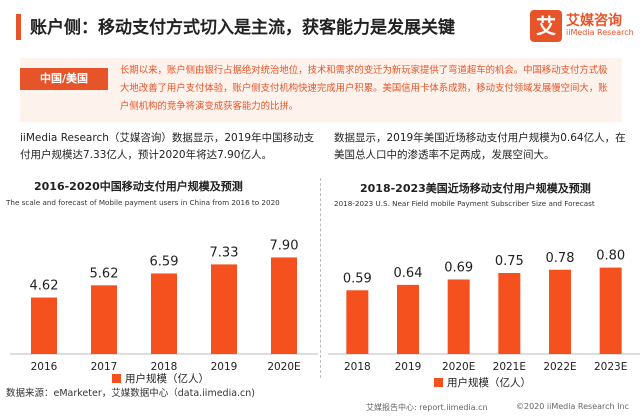  What do you see at coordinates (610, 256) in the screenshot?
I see `data-label: 0.80` at bounding box center [610, 256].